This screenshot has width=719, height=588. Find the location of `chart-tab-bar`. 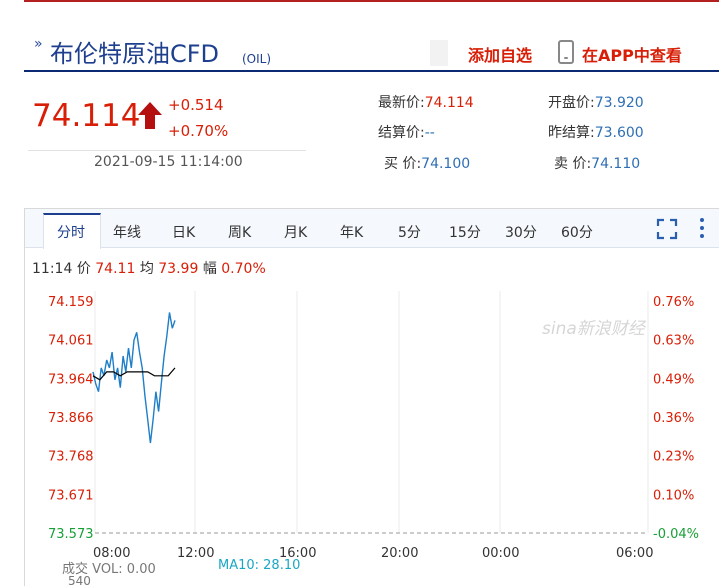

chart-tab-bar is located at coordinates (372, 228).